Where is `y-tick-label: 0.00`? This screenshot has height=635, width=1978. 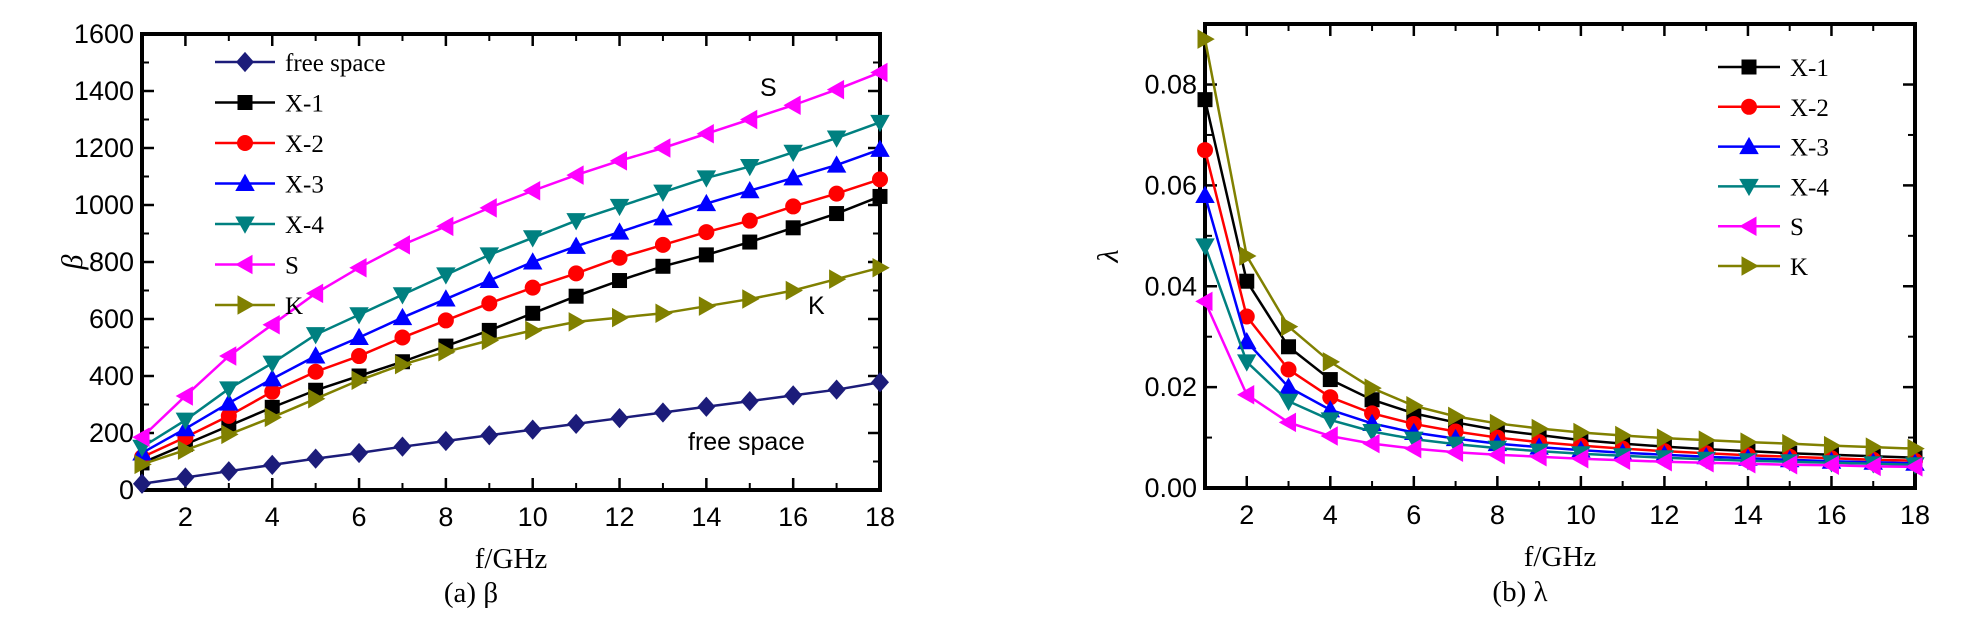
y-tick-label: 0.00 is located at coordinates (1170, 488).